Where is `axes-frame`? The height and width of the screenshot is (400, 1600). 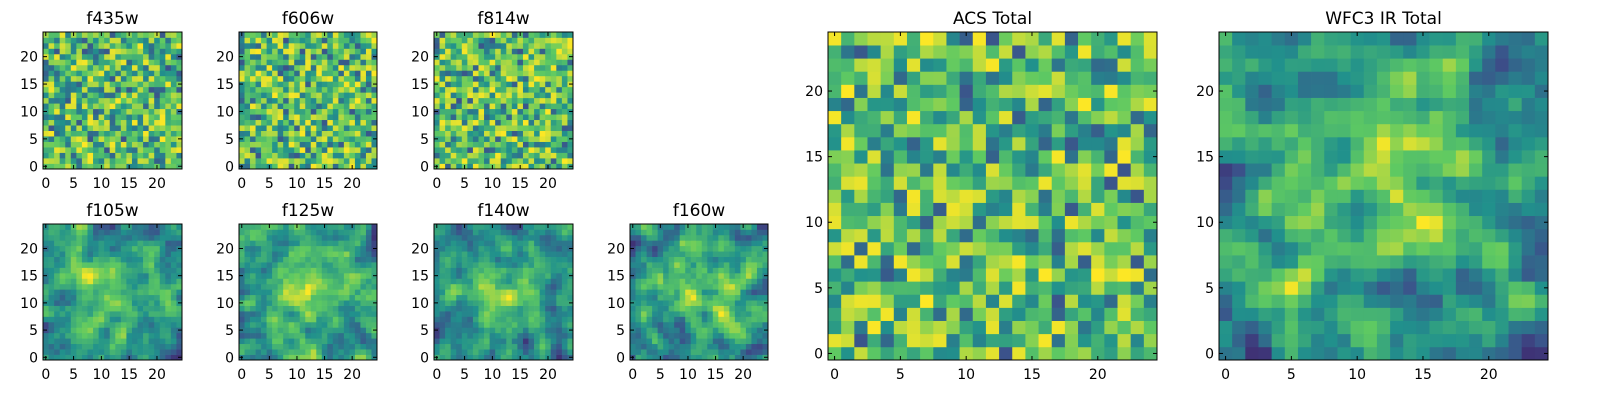
axes-frame is located at coordinates (112, 292).